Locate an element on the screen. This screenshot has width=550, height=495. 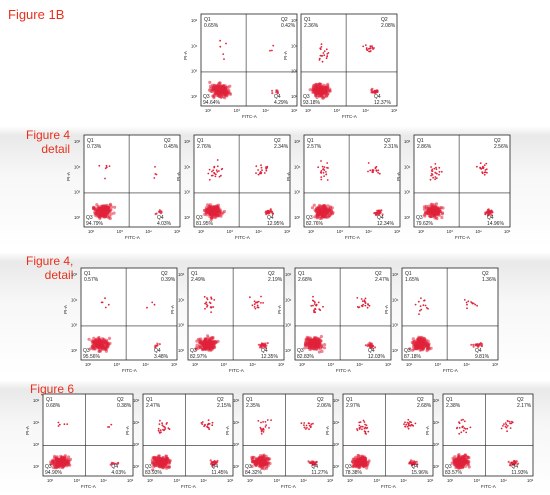
quadrant-value-q2: 2.34% is located at coordinates (281, 147).